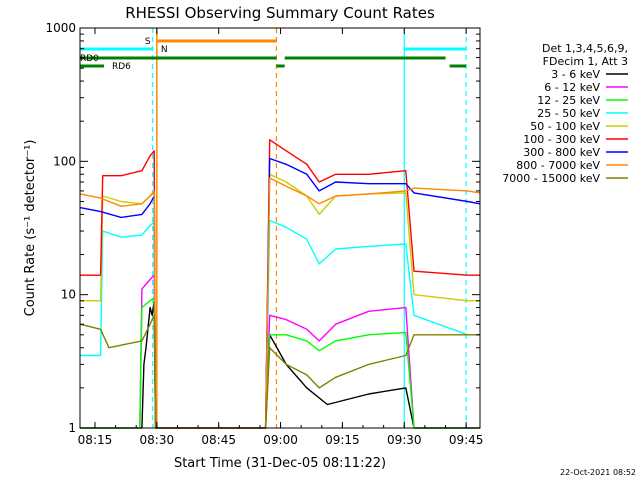  Describe the element at coordinates (575, 74) in the screenshot. I see `legend-label-0: 3 - 6 keV` at that location.